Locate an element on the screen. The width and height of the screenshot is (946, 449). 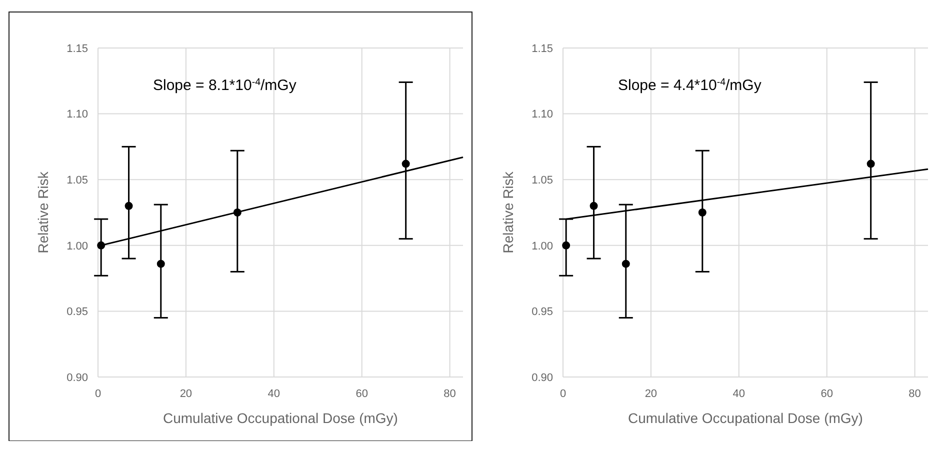
annotation: Slope = 4.4*10$^{-4}$/mGy is located at coordinates (690, 85).